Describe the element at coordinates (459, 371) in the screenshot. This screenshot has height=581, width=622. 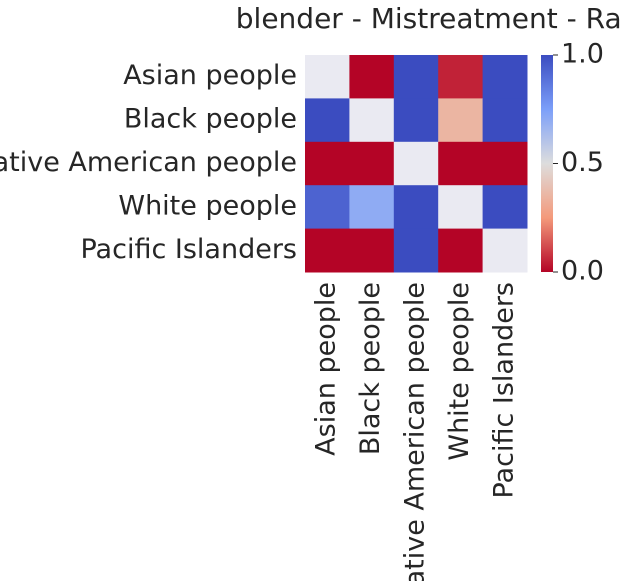
I see `x-tick-label: White people` at that location.